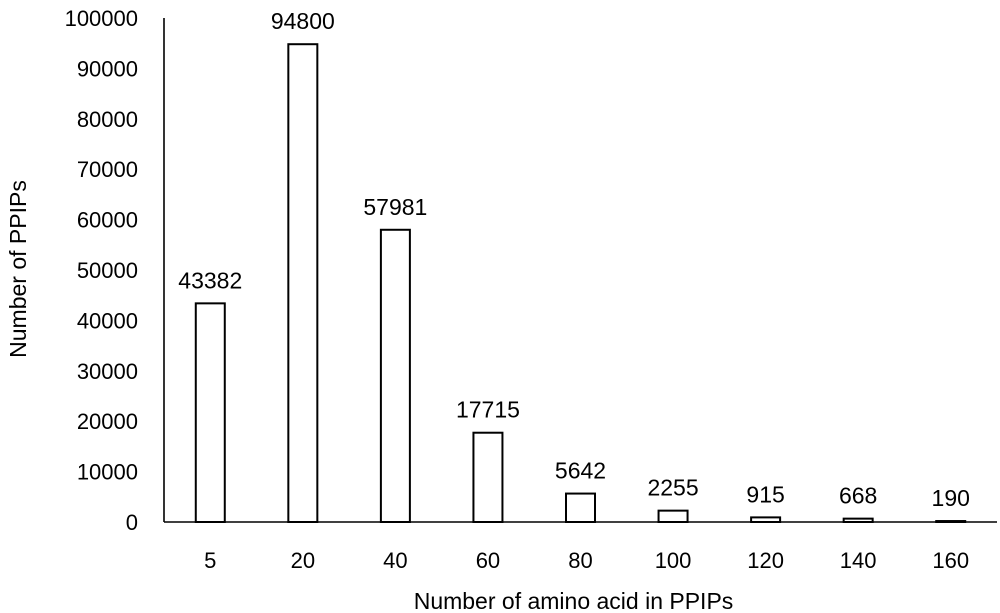 The height and width of the screenshot is (613, 1000). What do you see at coordinates (765, 494) in the screenshot?
I see `data-label-120: 915` at bounding box center [765, 494].